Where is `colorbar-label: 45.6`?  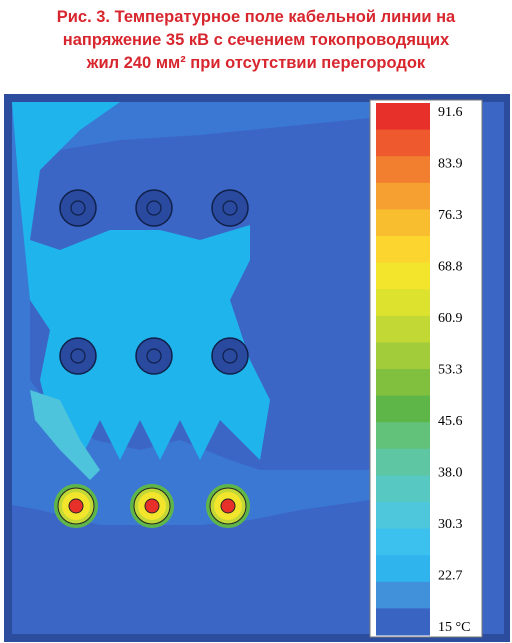
colorbar-label: 45.6 is located at coordinates (450, 421).